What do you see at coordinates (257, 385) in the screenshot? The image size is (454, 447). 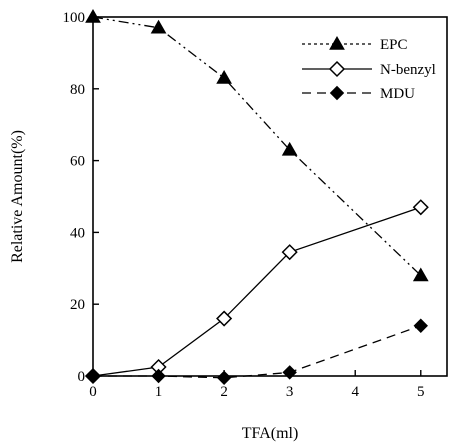 I see `x-axis-ticks: 0 1 2 3 4 5` at bounding box center [257, 385].